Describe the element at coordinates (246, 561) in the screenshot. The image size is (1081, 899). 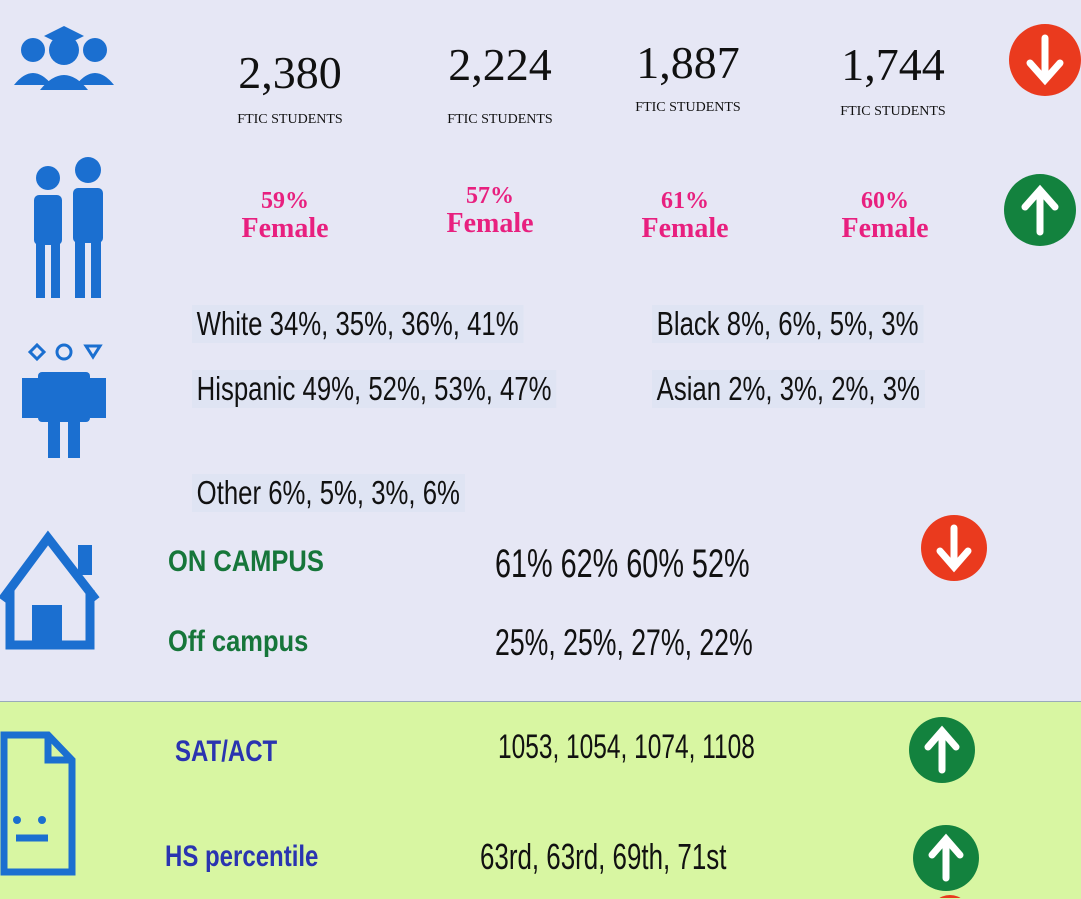
I see `on-campus-label: ON CAMPUS` at that location.